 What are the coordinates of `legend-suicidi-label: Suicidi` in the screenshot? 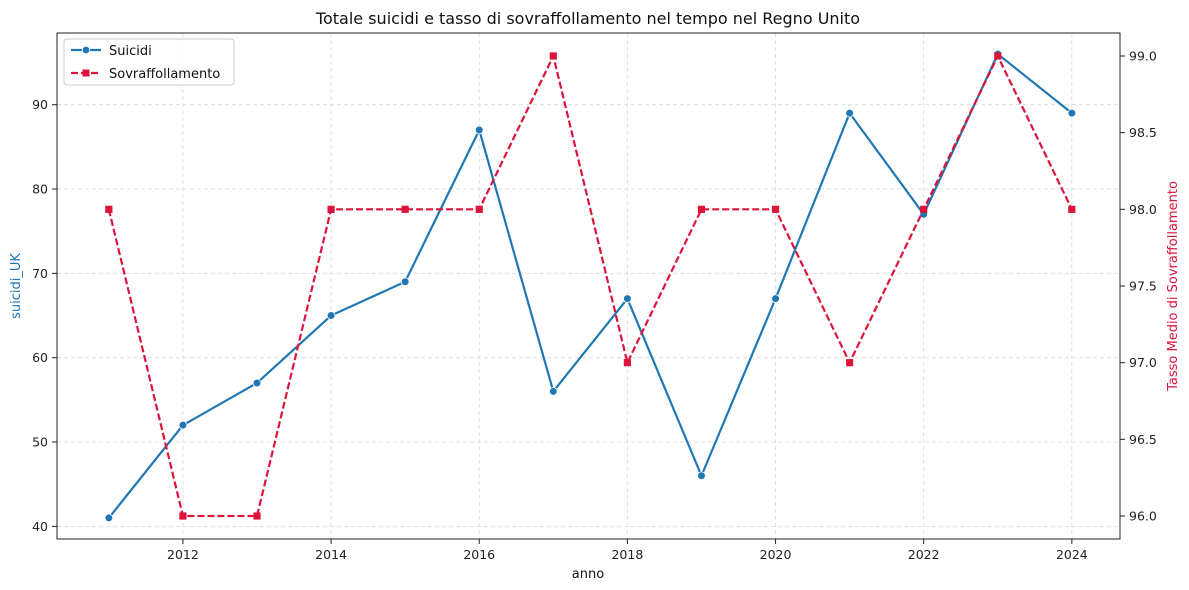 It's located at (130, 51).